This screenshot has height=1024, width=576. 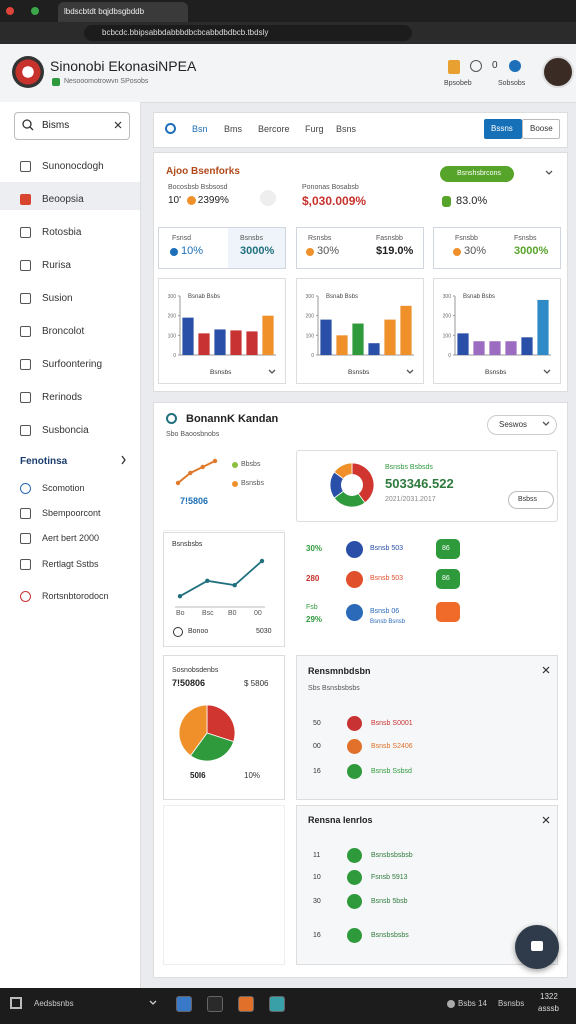 I want to click on tab: Bercore, so click(x=274, y=129).